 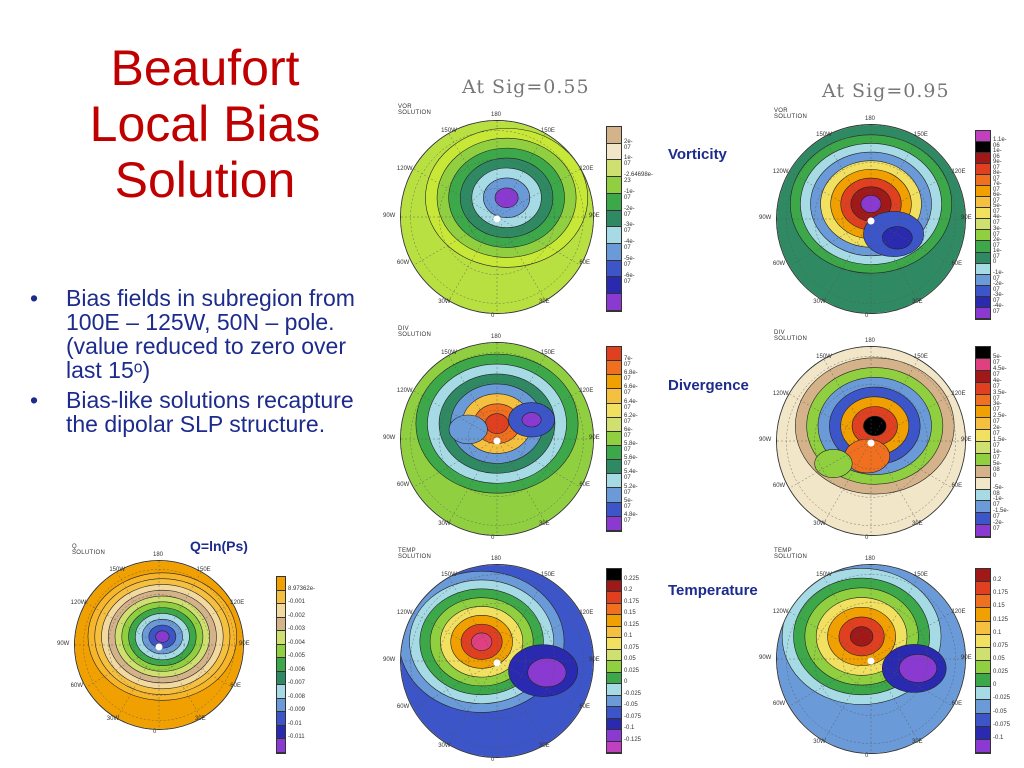 What do you see at coordinates (631, 390) in the screenshot?
I see `color-bar-tick-label: 6.6e-07` at bounding box center [631, 390].